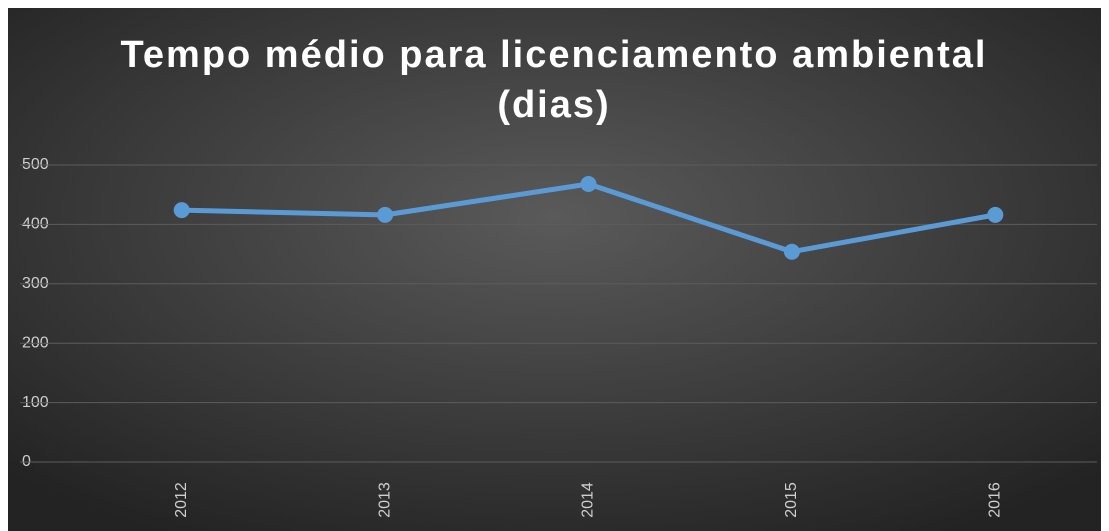 Image resolution: width=1109 pixels, height=531 pixels. I want to click on x-tick-label: 2016, so click(995, 500).